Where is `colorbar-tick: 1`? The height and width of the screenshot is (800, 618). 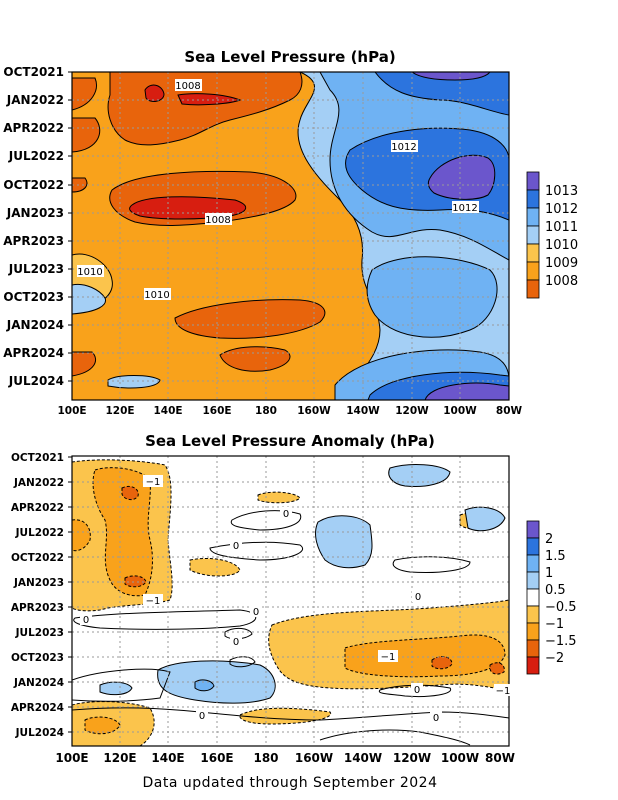 colorbar-tick: 1 is located at coordinates (549, 573).